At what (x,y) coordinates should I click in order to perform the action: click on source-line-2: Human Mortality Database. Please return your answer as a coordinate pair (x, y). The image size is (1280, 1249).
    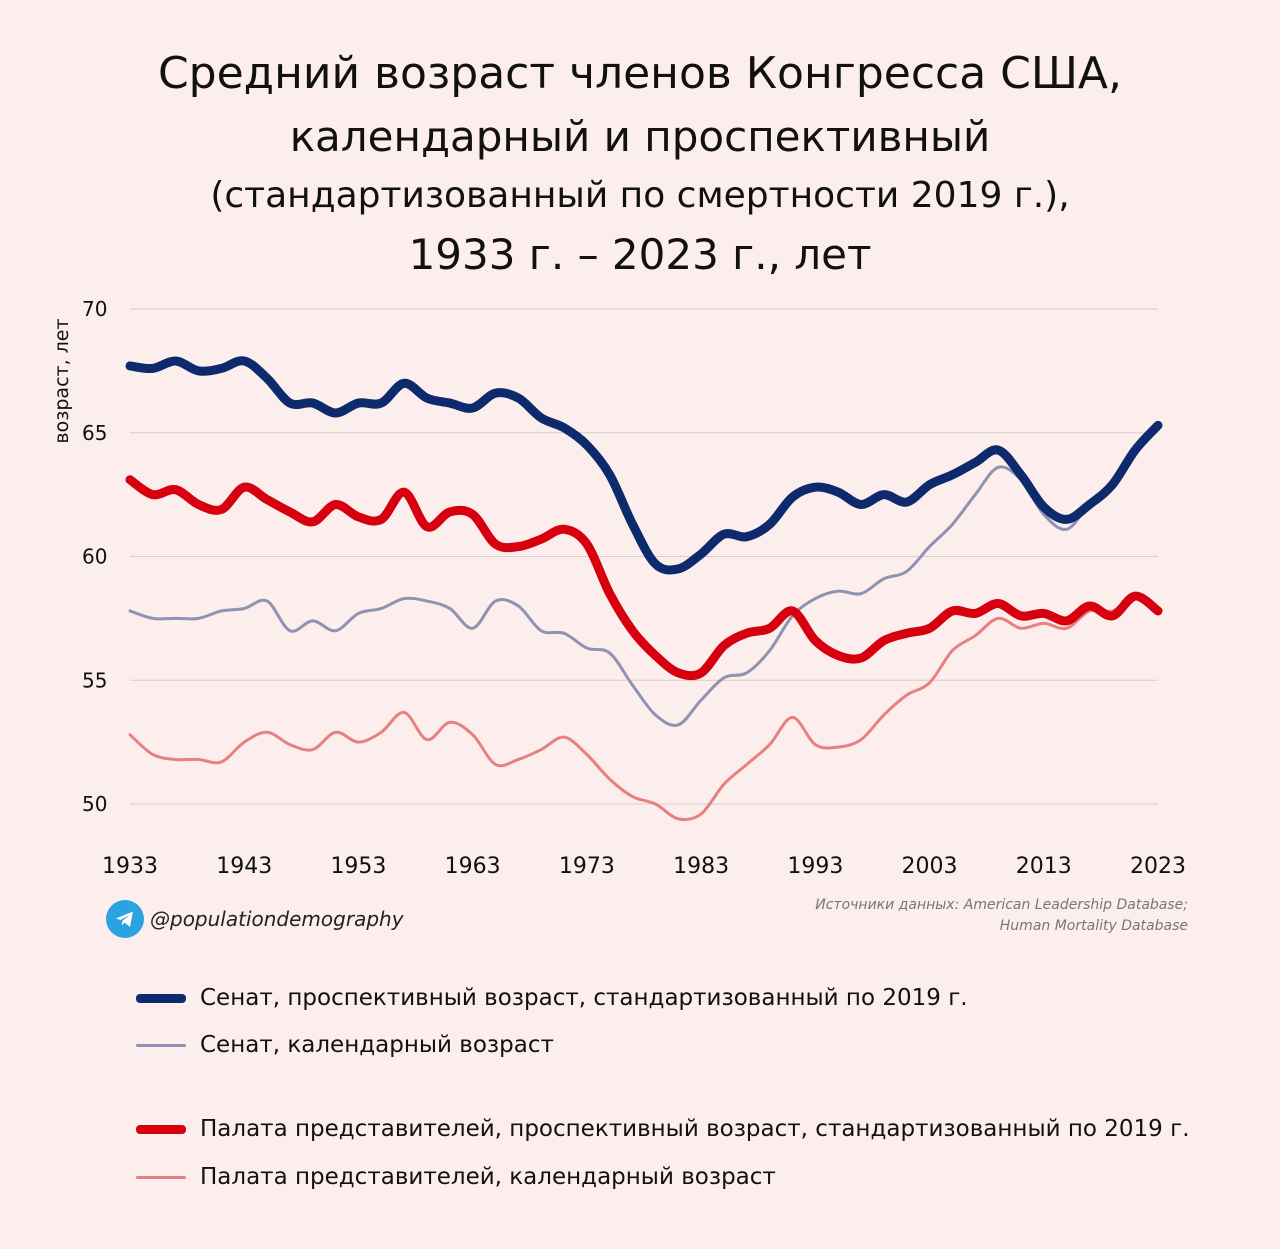
    Looking at the image, I should click on (1093, 926).